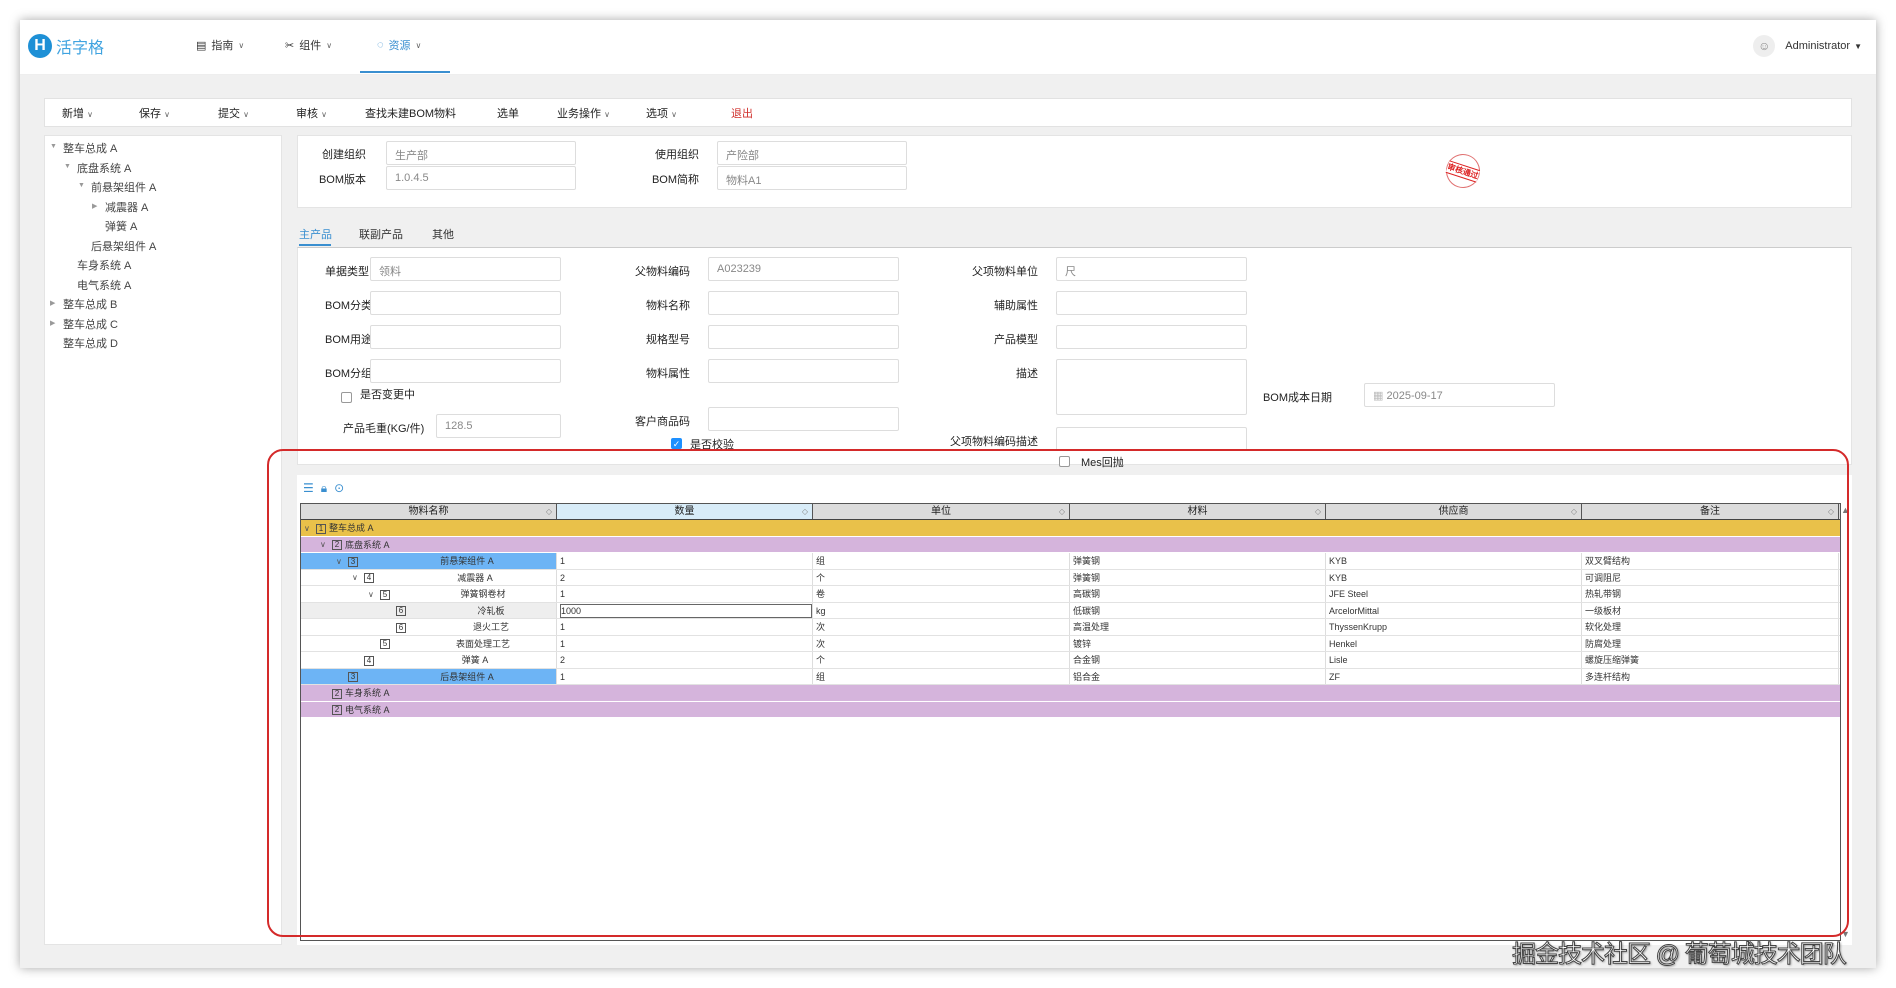 The height and width of the screenshot is (988, 1896). What do you see at coordinates (803, 337) in the screenshot?
I see `spec-field` at bounding box center [803, 337].